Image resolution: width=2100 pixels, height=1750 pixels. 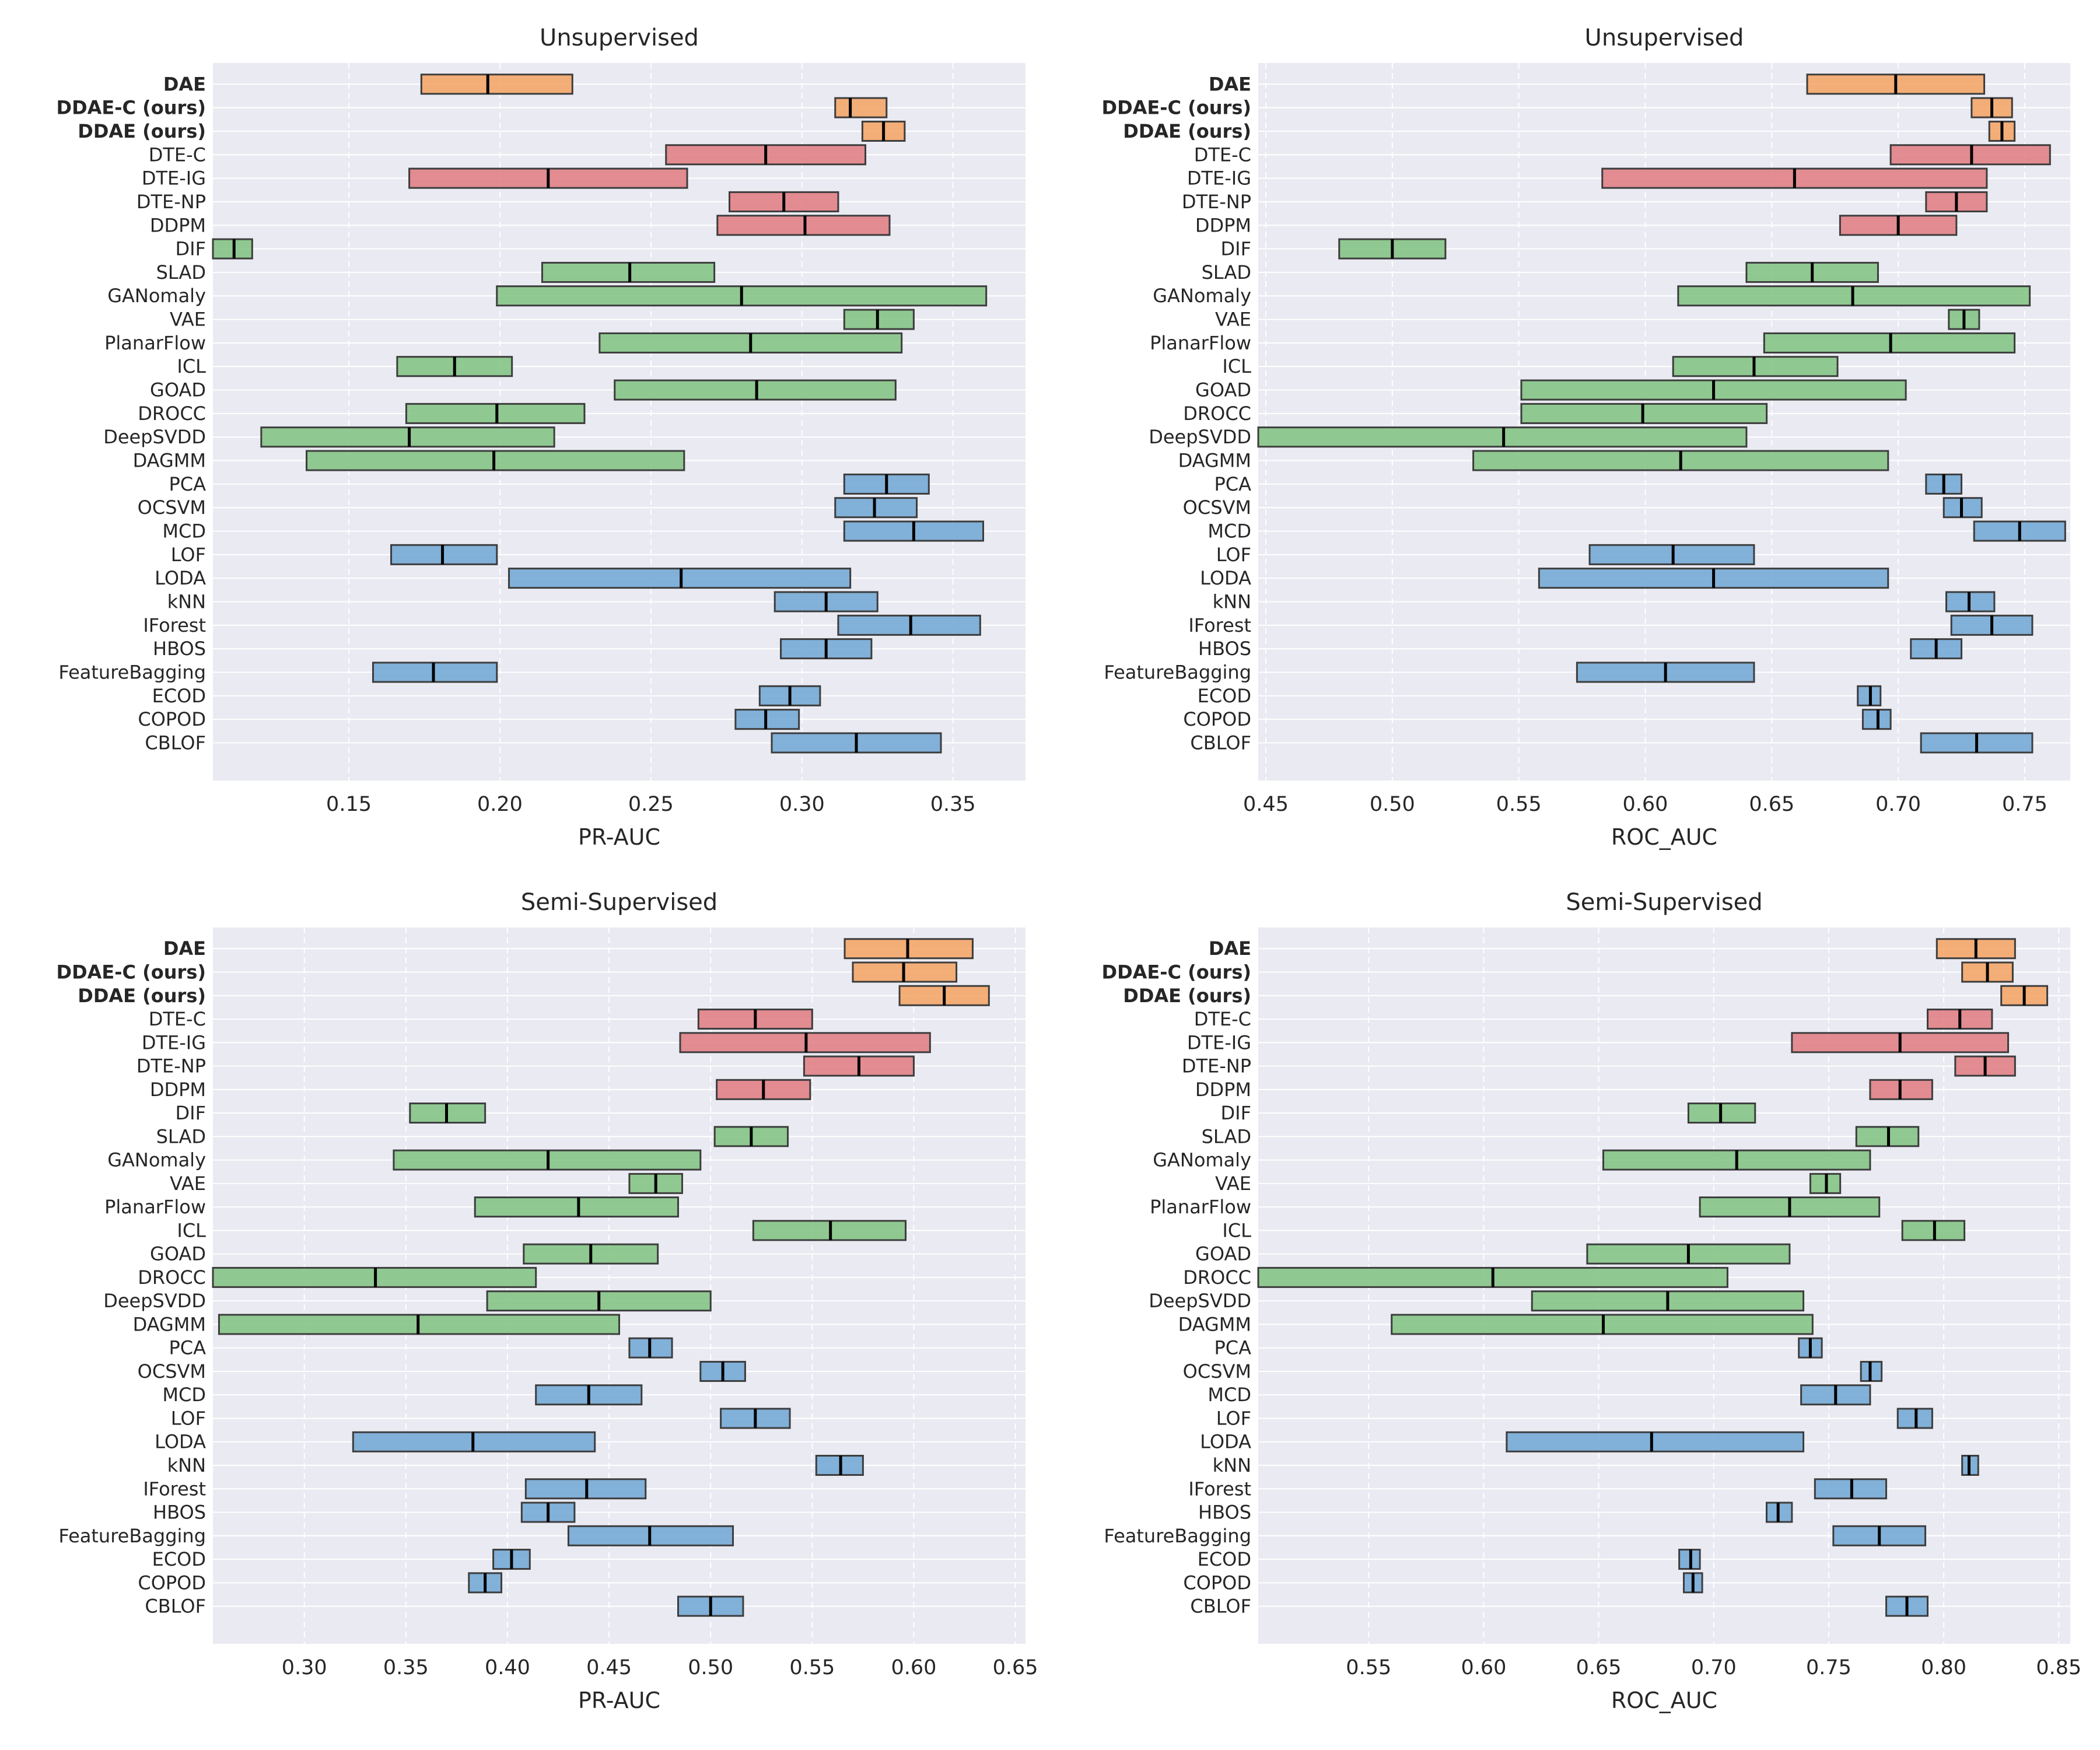 What do you see at coordinates (191, 1230) in the screenshot?
I see `y-category-label: ICL` at bounding box center [191, 1230].